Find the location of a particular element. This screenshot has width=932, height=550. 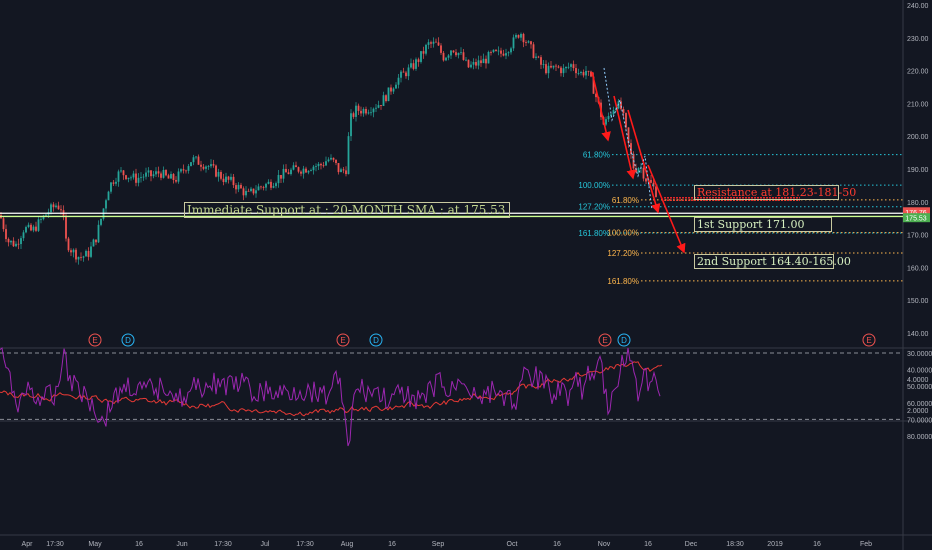

price-y-tick-5: 190.00 is located at coordinates (918, 170).